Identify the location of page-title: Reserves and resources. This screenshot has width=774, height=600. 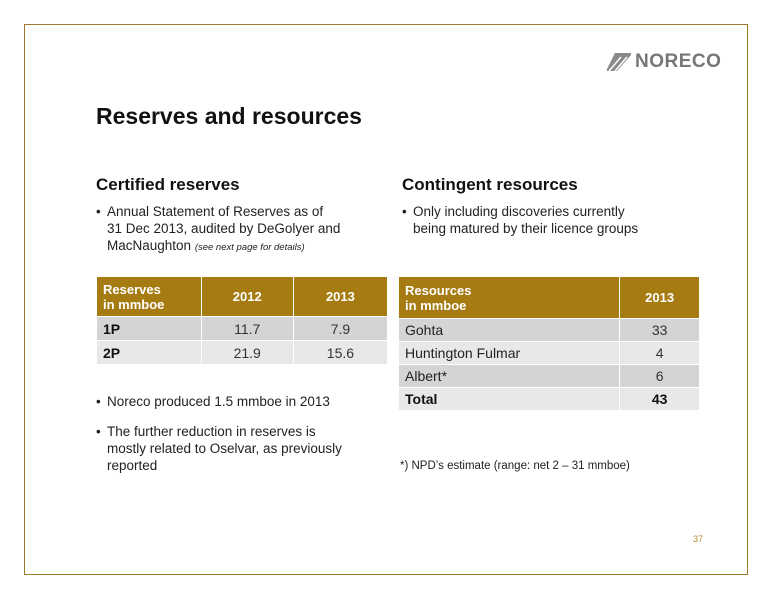
(229, 116).